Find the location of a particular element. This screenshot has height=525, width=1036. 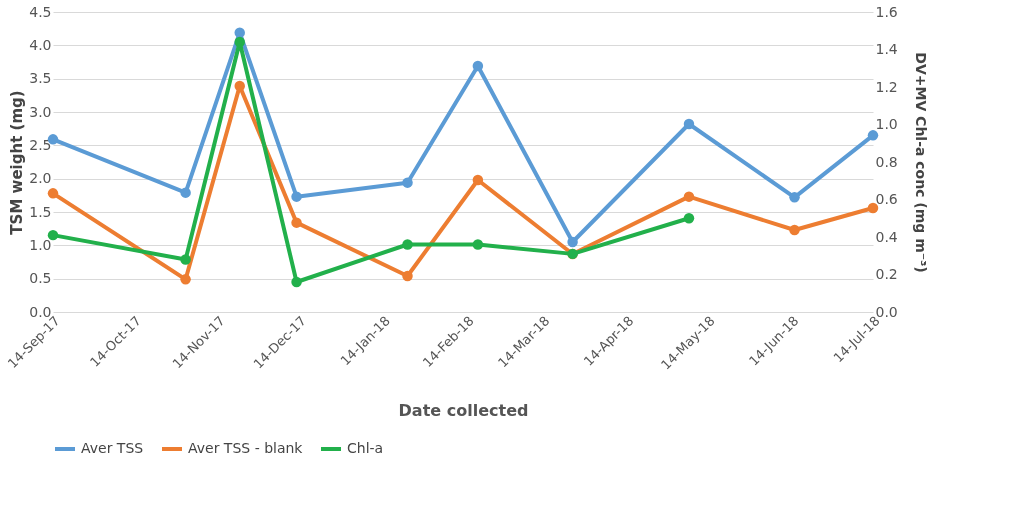

y-tick-label: 2.5 is located at coordinates (40, 144).